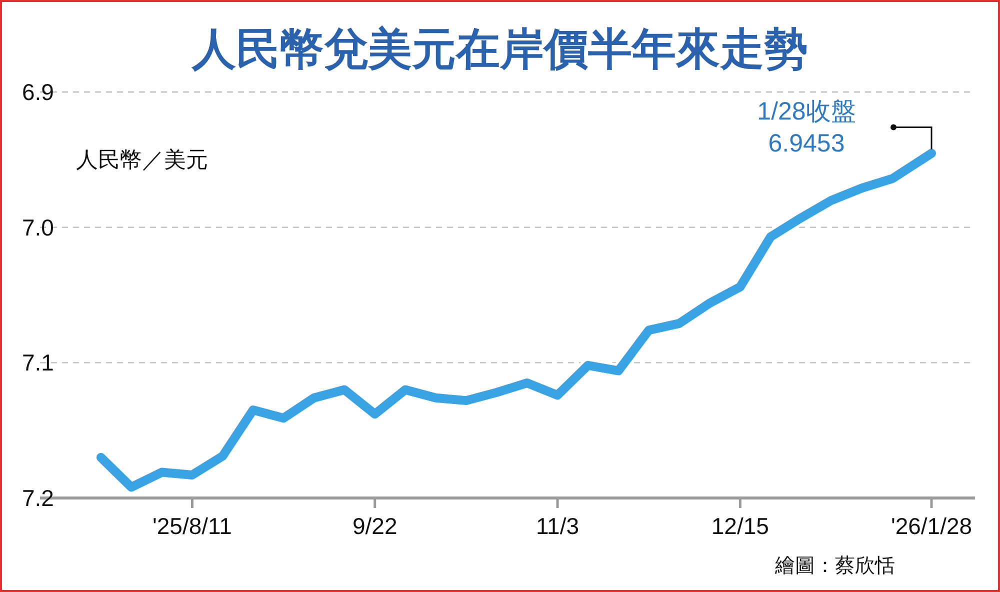  Describe the element at coordinates (931, 526) in the screenshot. I see `x-tick-label: '26/1/28` at that location.